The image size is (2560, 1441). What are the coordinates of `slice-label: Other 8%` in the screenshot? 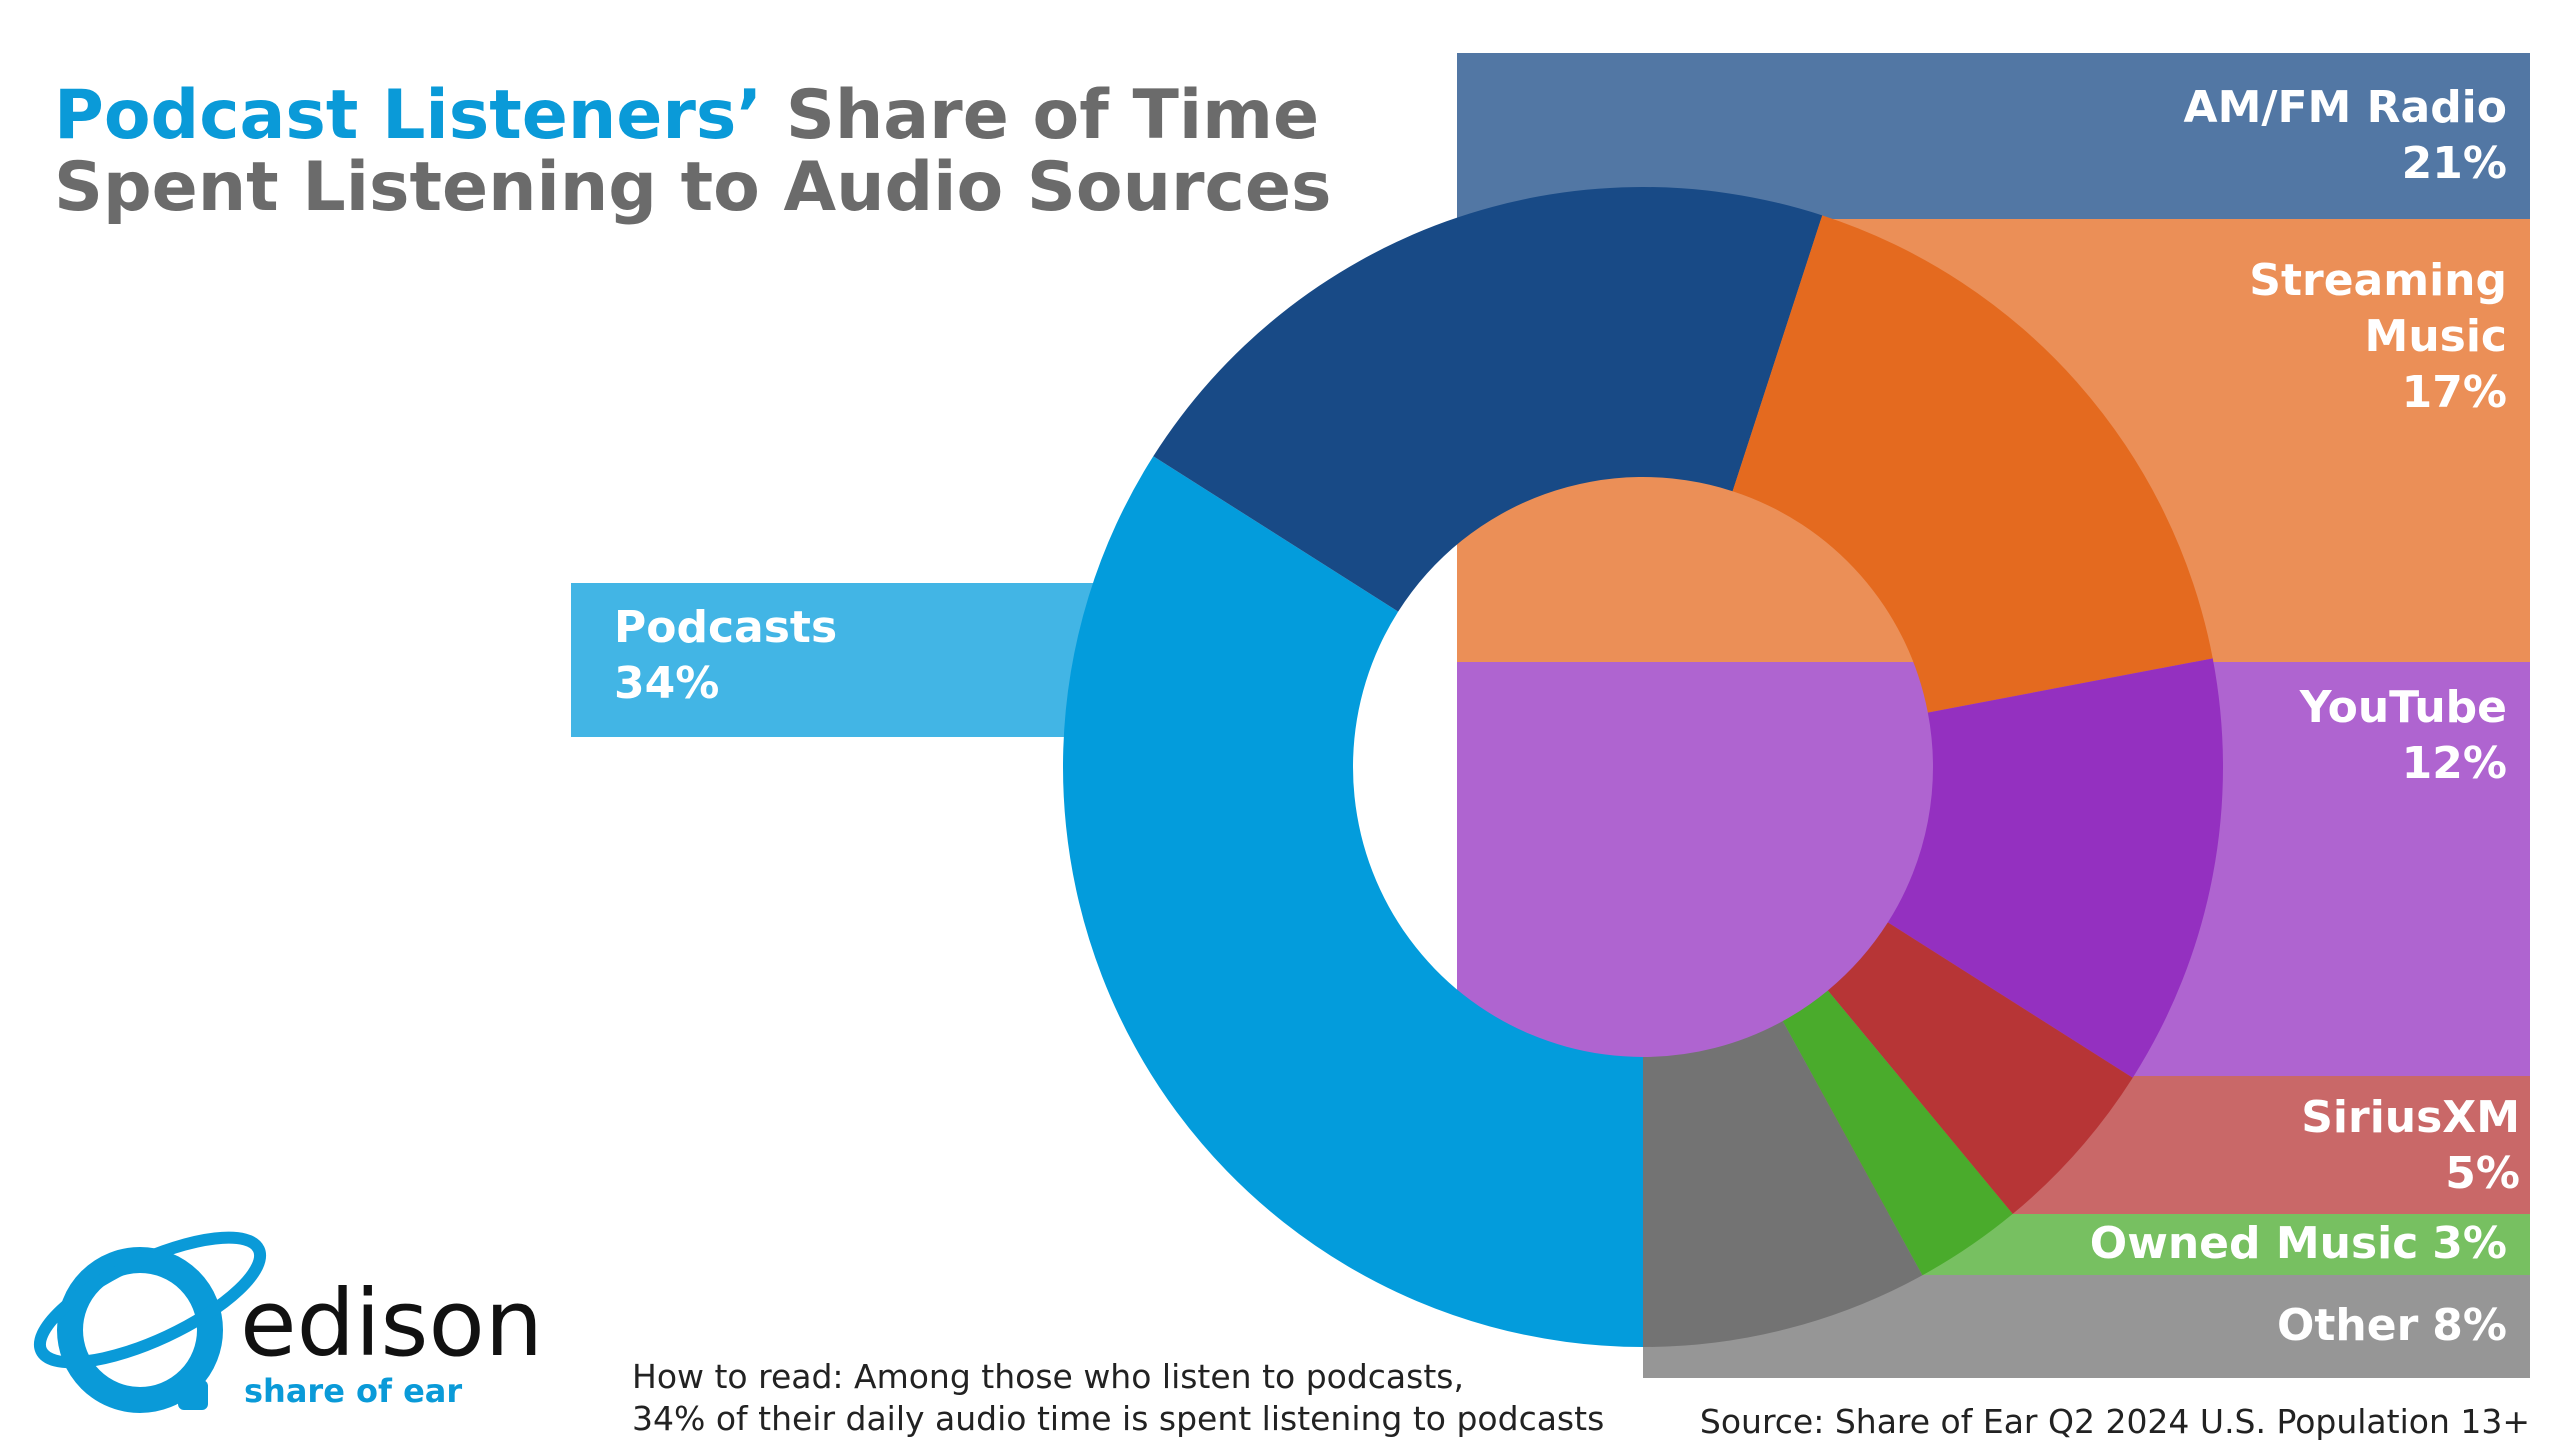 It's located at (2392, 1326).